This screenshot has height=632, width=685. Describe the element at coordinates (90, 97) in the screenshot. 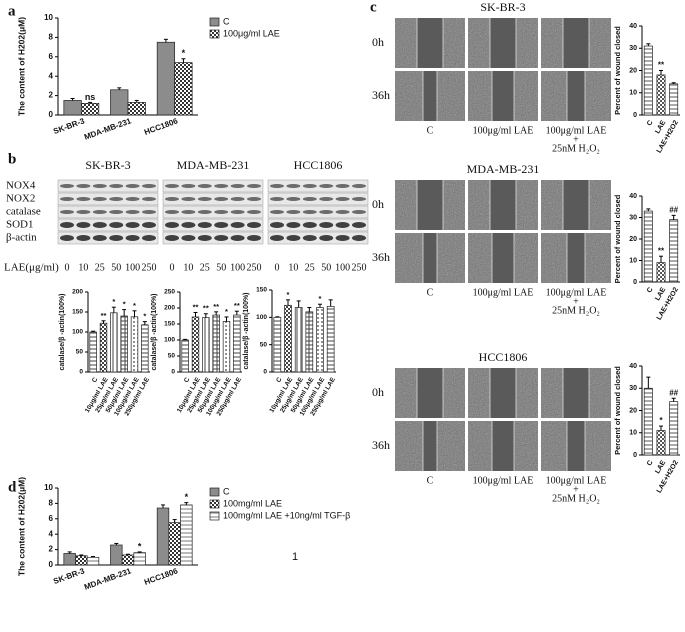

I see `significance: ns` at that location.